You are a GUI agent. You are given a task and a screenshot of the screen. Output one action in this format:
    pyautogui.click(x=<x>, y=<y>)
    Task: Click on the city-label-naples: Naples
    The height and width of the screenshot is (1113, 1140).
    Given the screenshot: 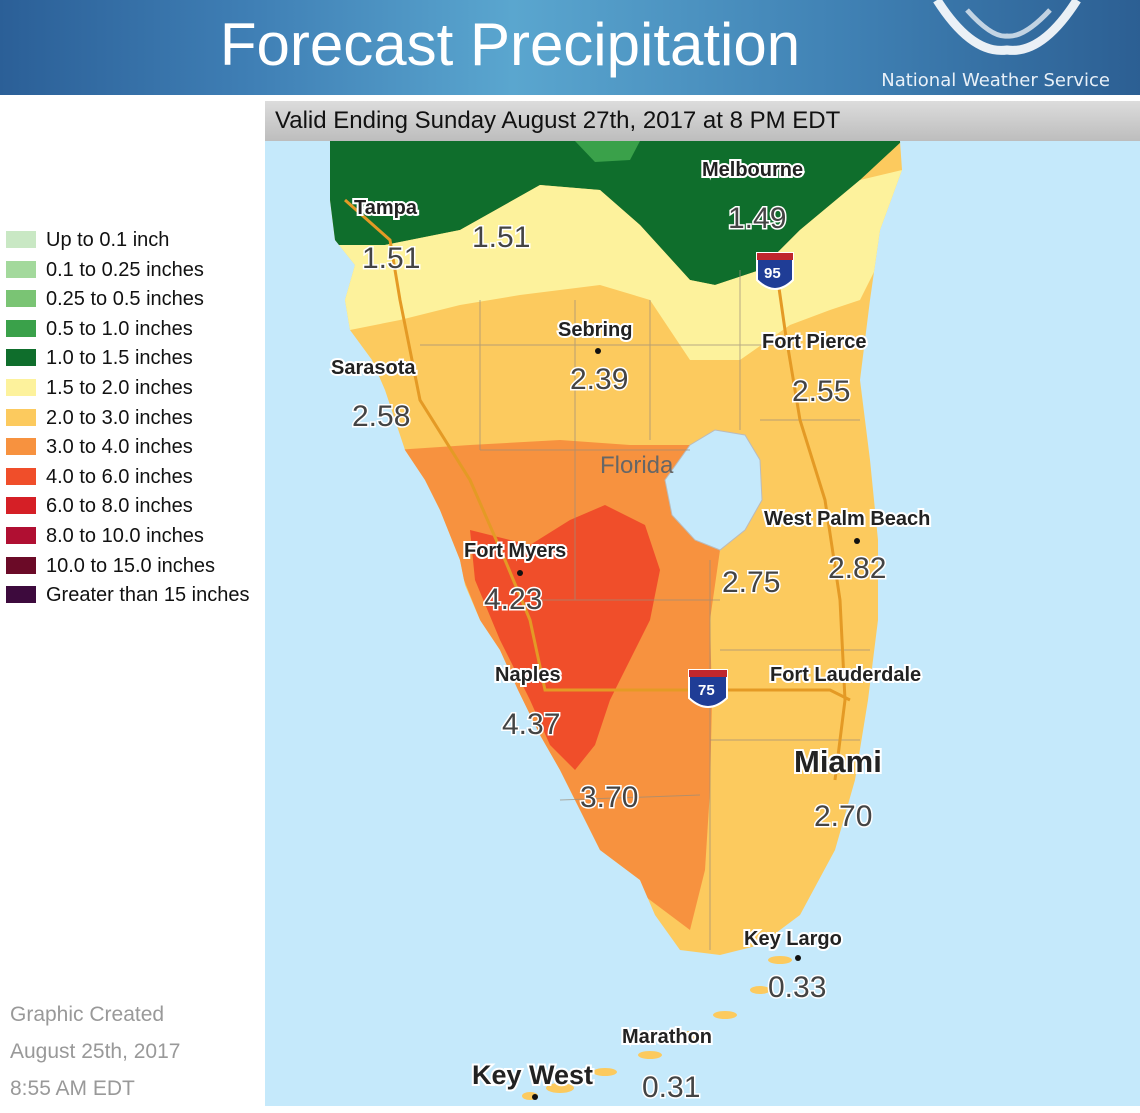 What is the action you would take?
    pyautogui.click(x=528, y=675)
    